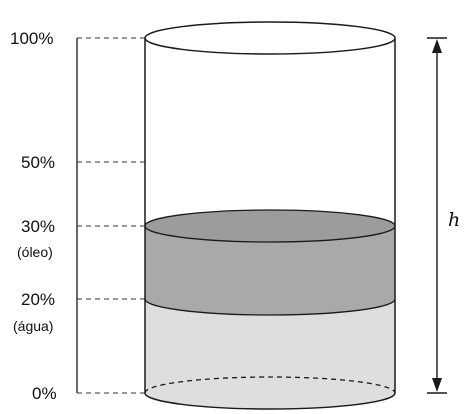  What do you see at coordinates (35, 252) in the screenshot?
I see `label-oil: (óleo)` at bounding box center [35, 252].